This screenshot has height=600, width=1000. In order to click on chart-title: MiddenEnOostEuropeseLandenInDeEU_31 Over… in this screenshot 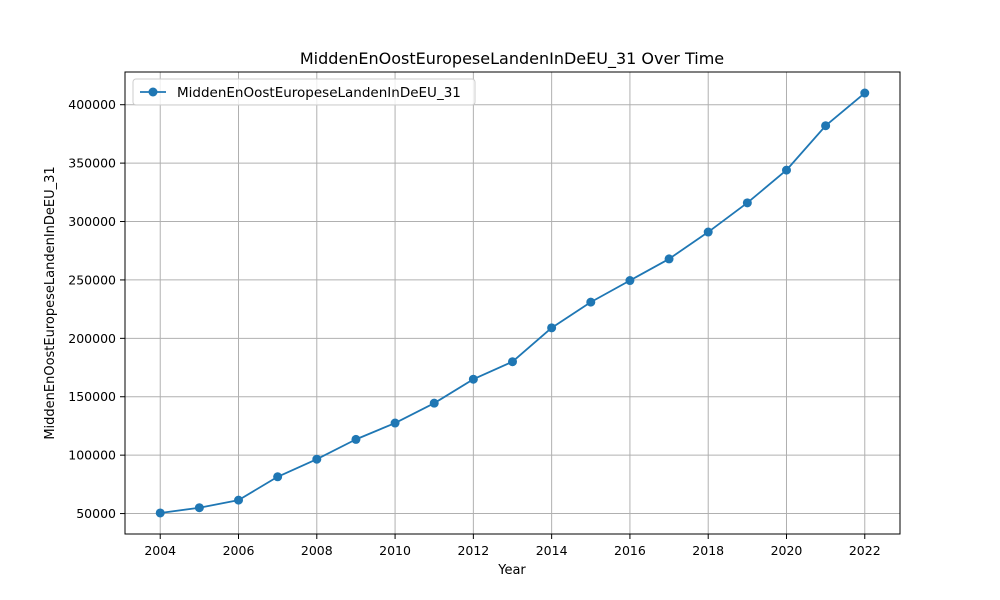, I will do `click(512, 59)`.